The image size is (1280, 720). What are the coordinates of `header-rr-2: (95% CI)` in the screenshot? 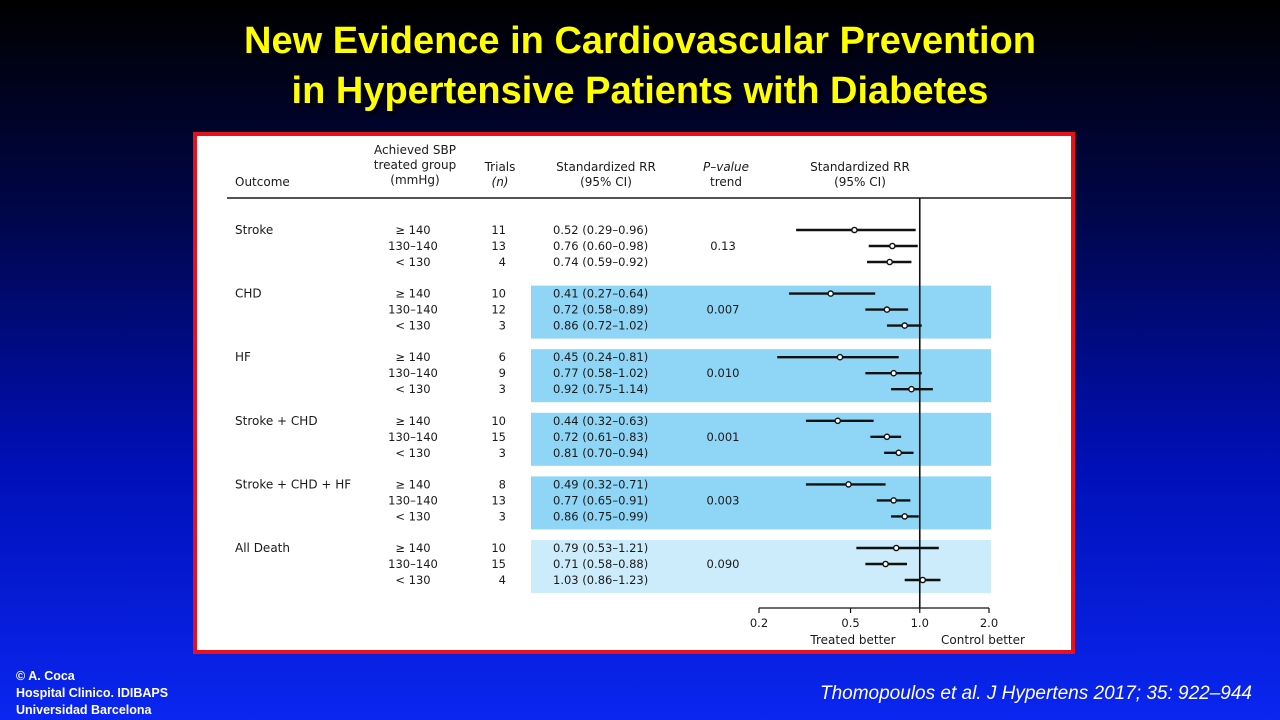 It's located at (606, 182).